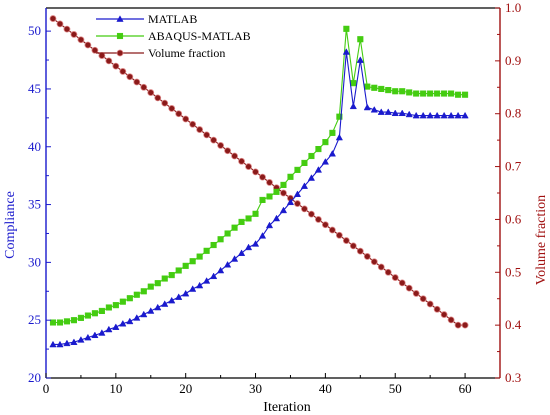  What do you see at coordinates (34, 377) in the screenshot?
I see `y-left-tick-label: 20` at bounding box center [34, 377].